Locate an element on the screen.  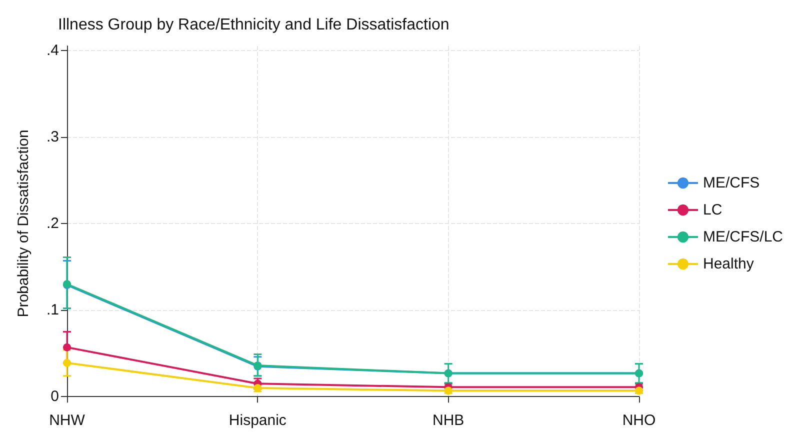
y-axis-title: Probability of Dissatisfaction is located at coordinates (23, 224).